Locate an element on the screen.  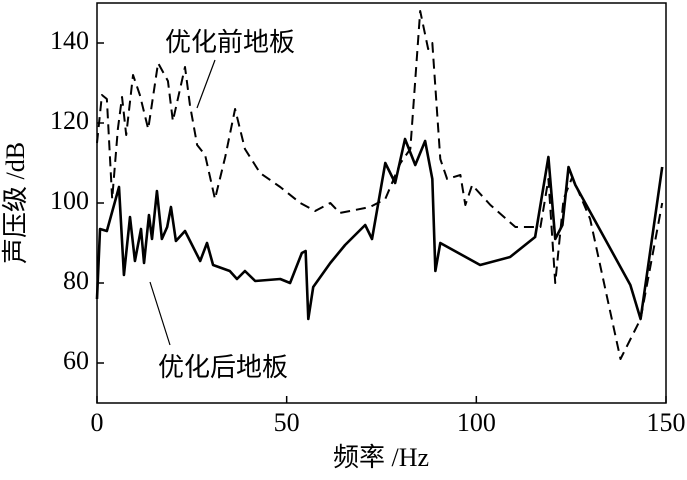
x-axis-label: 频率 /Hz is located at coordinates (381, 457).